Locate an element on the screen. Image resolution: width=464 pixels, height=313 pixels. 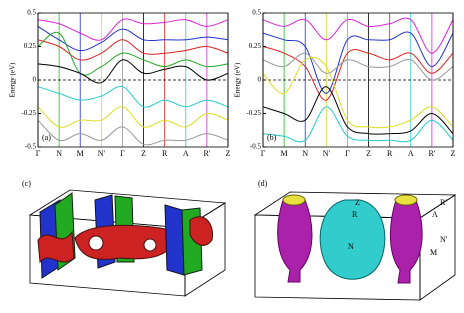
panel-label: (c) is located at coordinates (26, 183).